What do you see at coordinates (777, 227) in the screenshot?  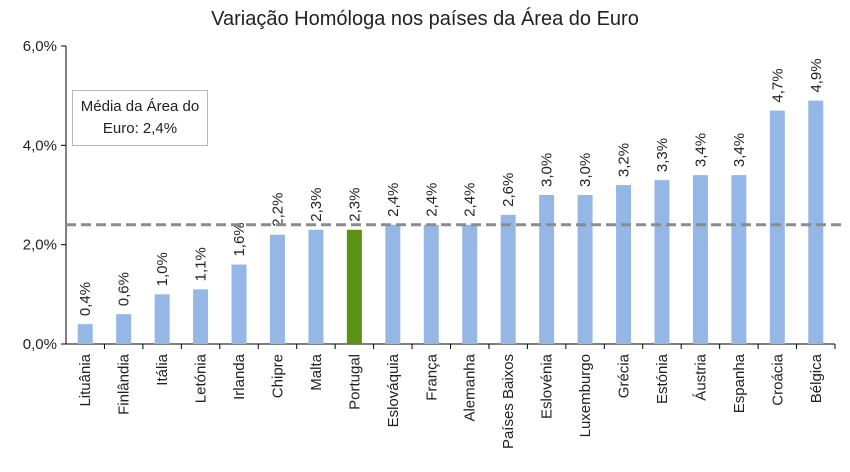 I see `bar-croacia` at bounding box center [777, 227].